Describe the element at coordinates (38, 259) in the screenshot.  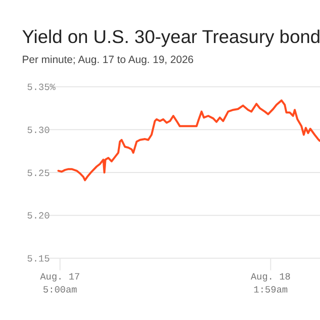
I see `y-tick-label: 5.15` at that location.